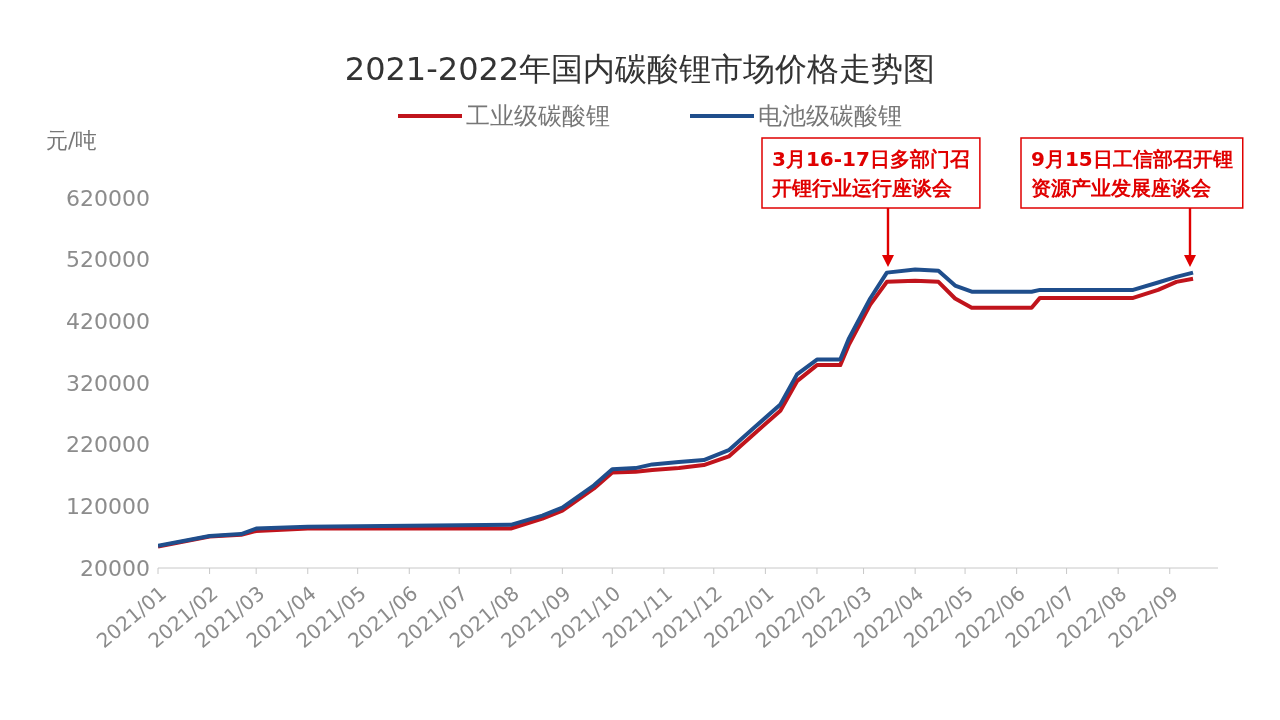 This screenshot has width=1280, height=720. I want to click on y-axis-title: 元/吨, so click(72, 141).